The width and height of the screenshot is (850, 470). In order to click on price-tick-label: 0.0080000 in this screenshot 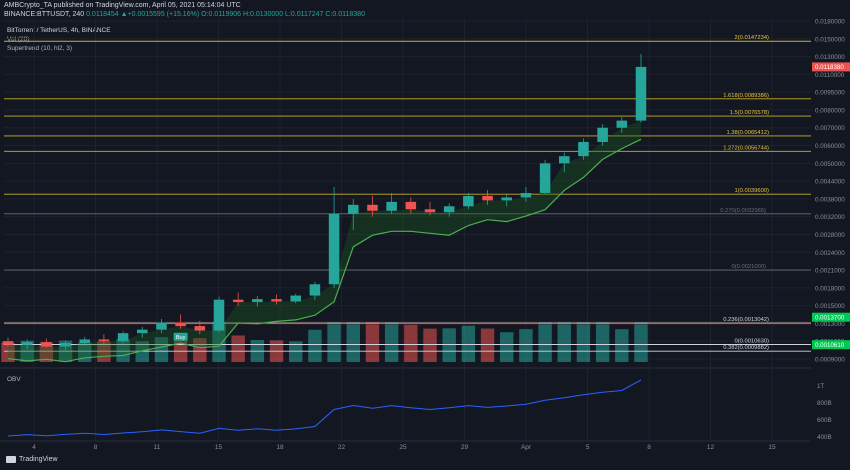, I will do `click(830, 110)`.